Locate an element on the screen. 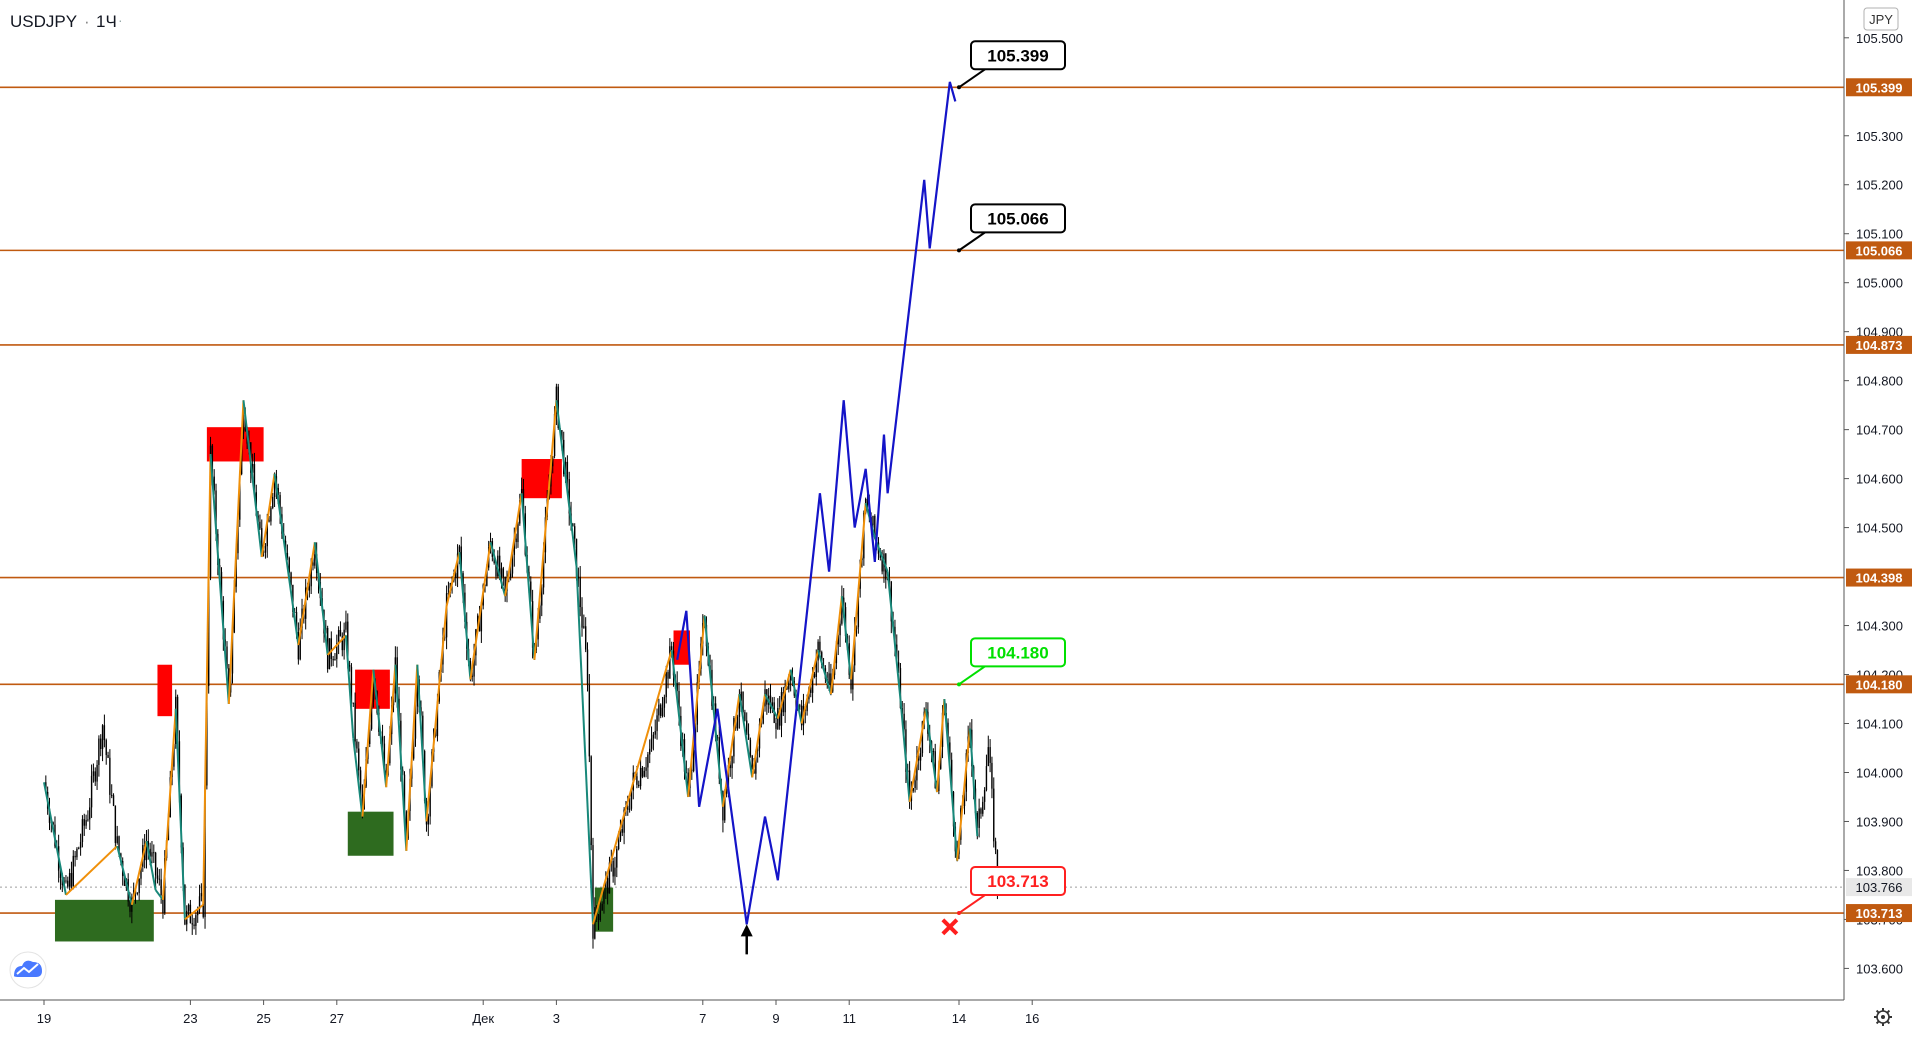  time-axis: 19 23 25 27 Дек 3 7 9 11 14 16 is located at coordinates (960, 1019).